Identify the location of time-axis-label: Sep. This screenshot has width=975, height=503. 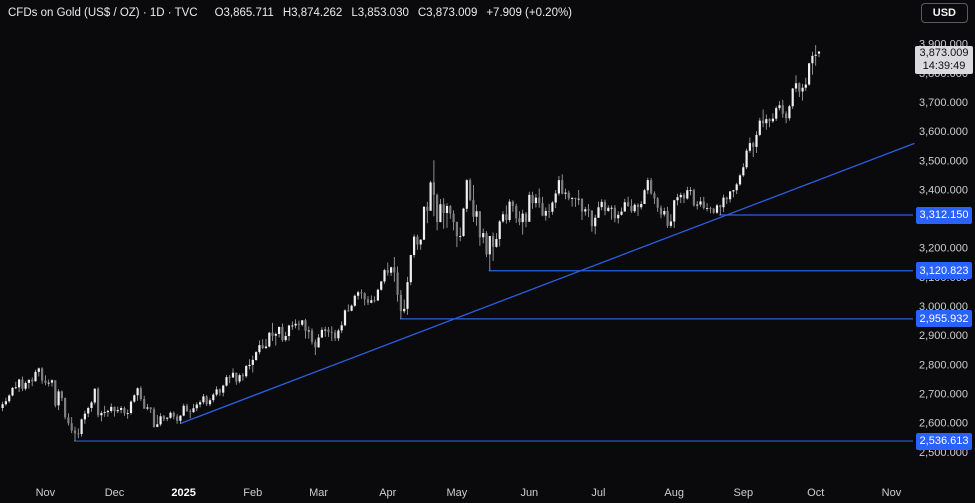
(744, 493).